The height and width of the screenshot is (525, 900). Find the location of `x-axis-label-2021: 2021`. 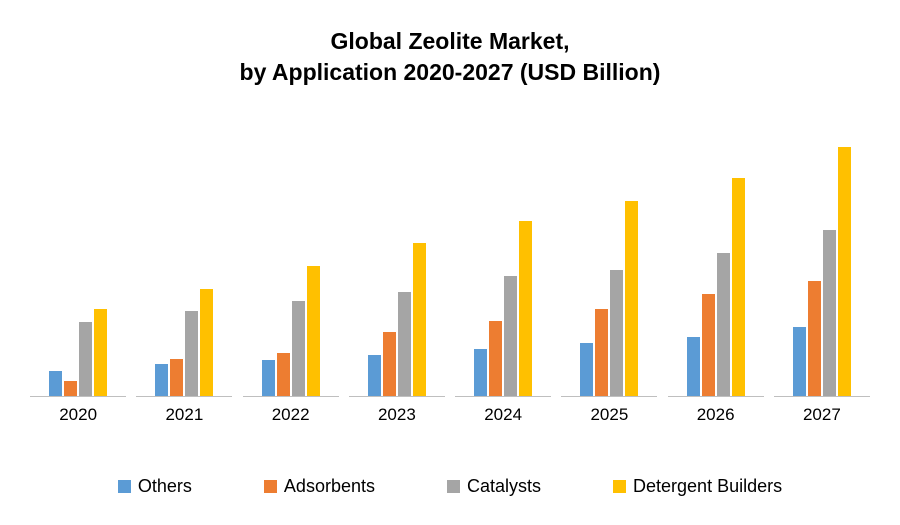

x-axis-label-2021: 2021 is located at coordinates (184, 414).